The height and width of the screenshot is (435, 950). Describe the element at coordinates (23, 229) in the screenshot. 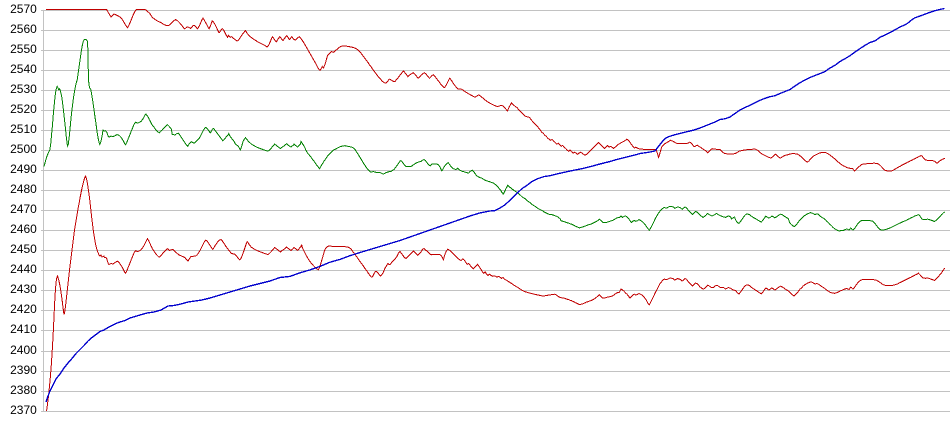

I see `svg-text: 2460` at that location.